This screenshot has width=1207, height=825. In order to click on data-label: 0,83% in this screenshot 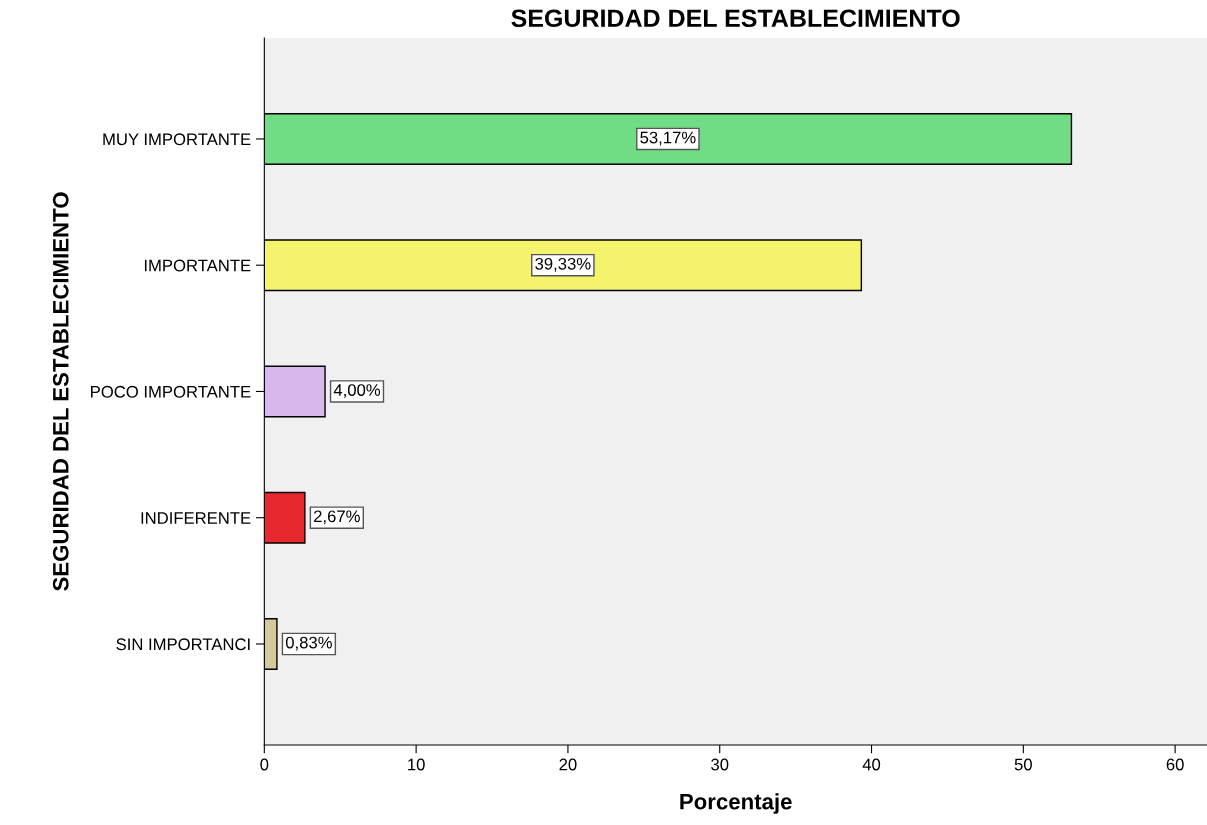, I will do `click(308, 643)`.